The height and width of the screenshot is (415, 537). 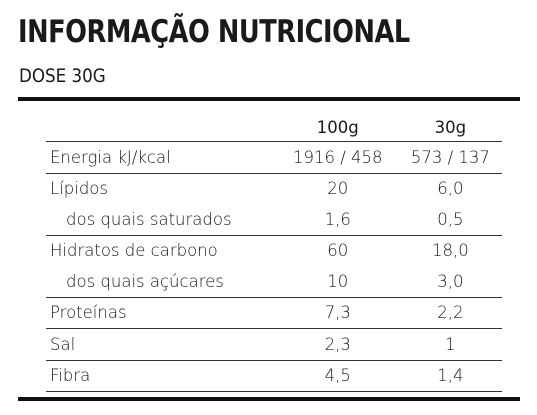 What do you see at coordinates (274, 188) in the screenshot?
I see `table-row: Lípidos 20 6,0` at bounding box center [274, 188].